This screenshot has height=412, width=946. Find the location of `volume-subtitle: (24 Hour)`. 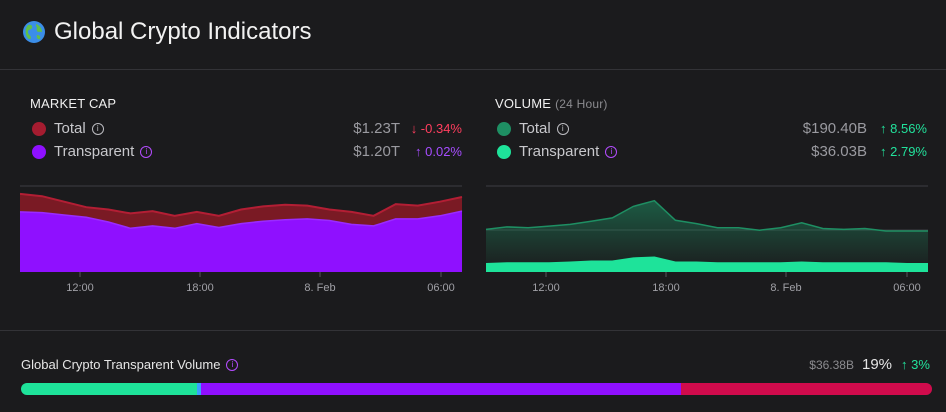

volume-subtitle: (24 Hour) is located at coordinates (581, 104).